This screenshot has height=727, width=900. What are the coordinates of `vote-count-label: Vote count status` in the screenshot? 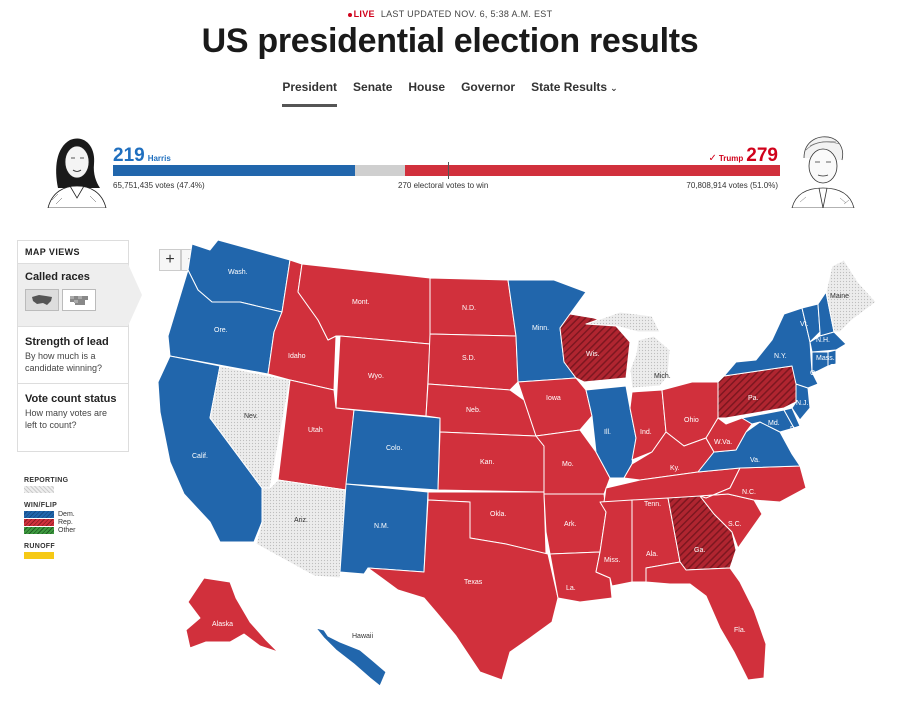 It's located at (71, 399).